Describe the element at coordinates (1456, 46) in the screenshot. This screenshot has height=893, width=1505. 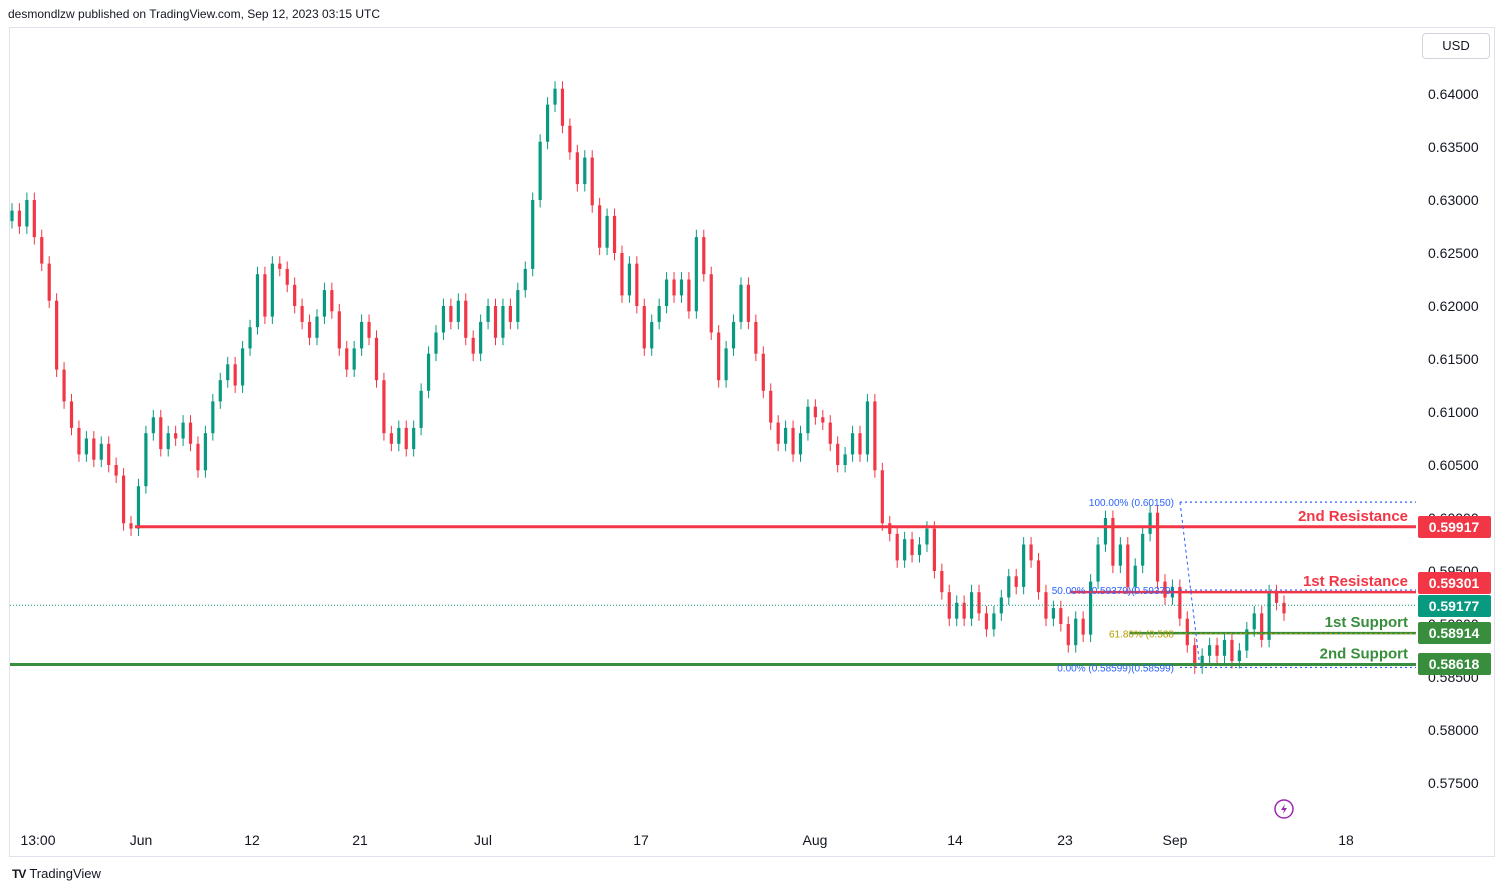
I see `currency-button: USD` at that location.